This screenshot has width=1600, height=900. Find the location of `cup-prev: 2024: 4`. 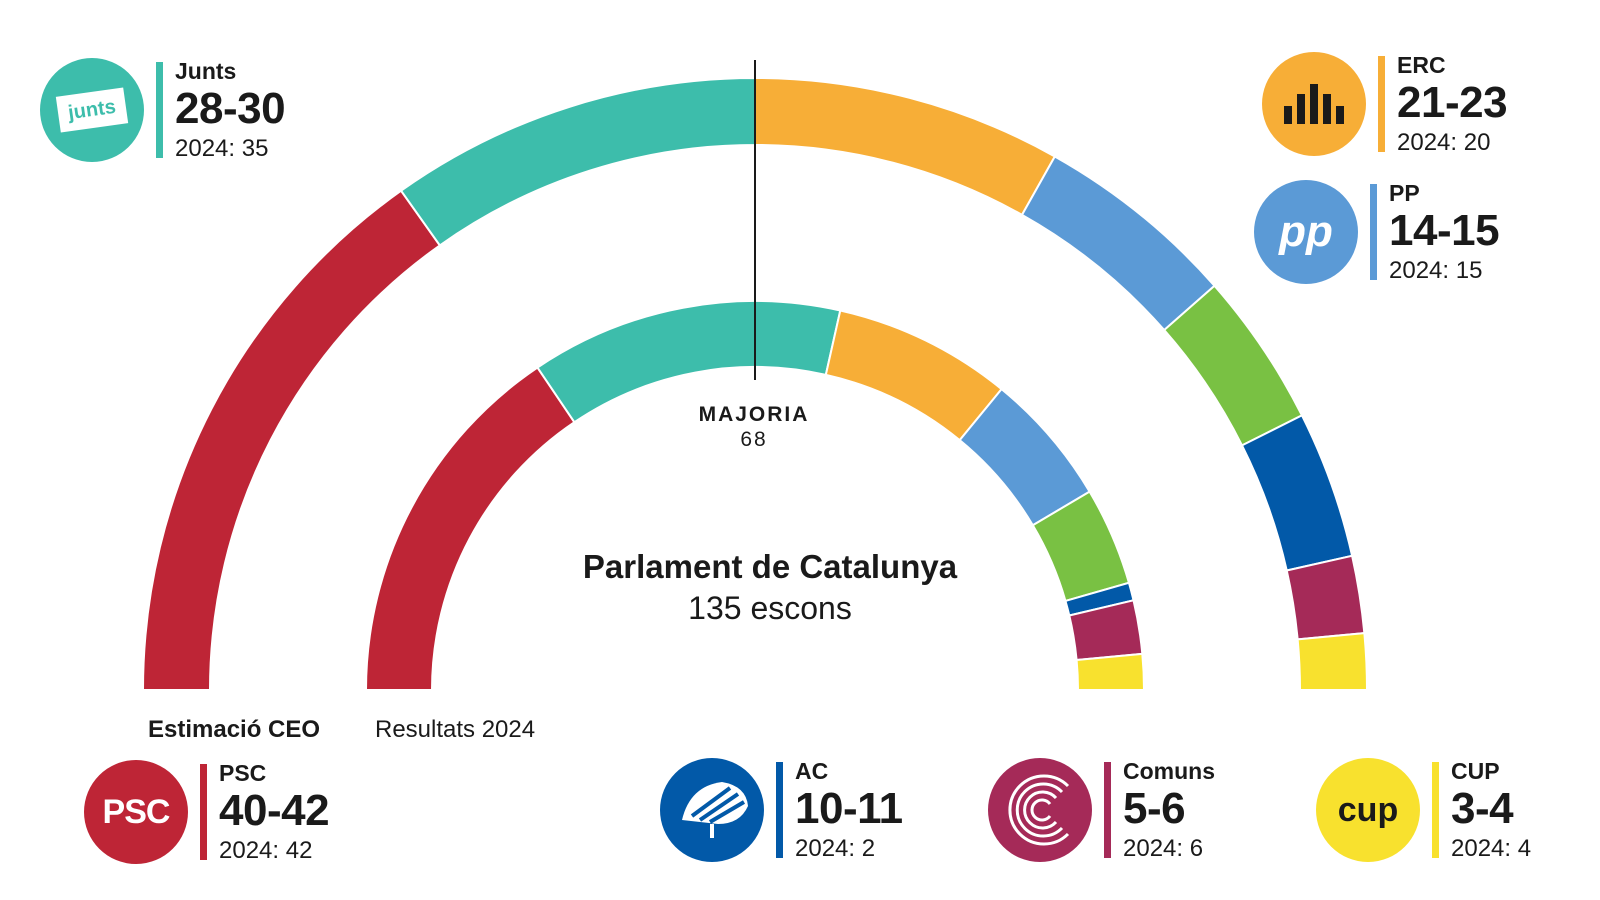

cup-prev: 2024: 4 is located at coordinates (1491, 848).